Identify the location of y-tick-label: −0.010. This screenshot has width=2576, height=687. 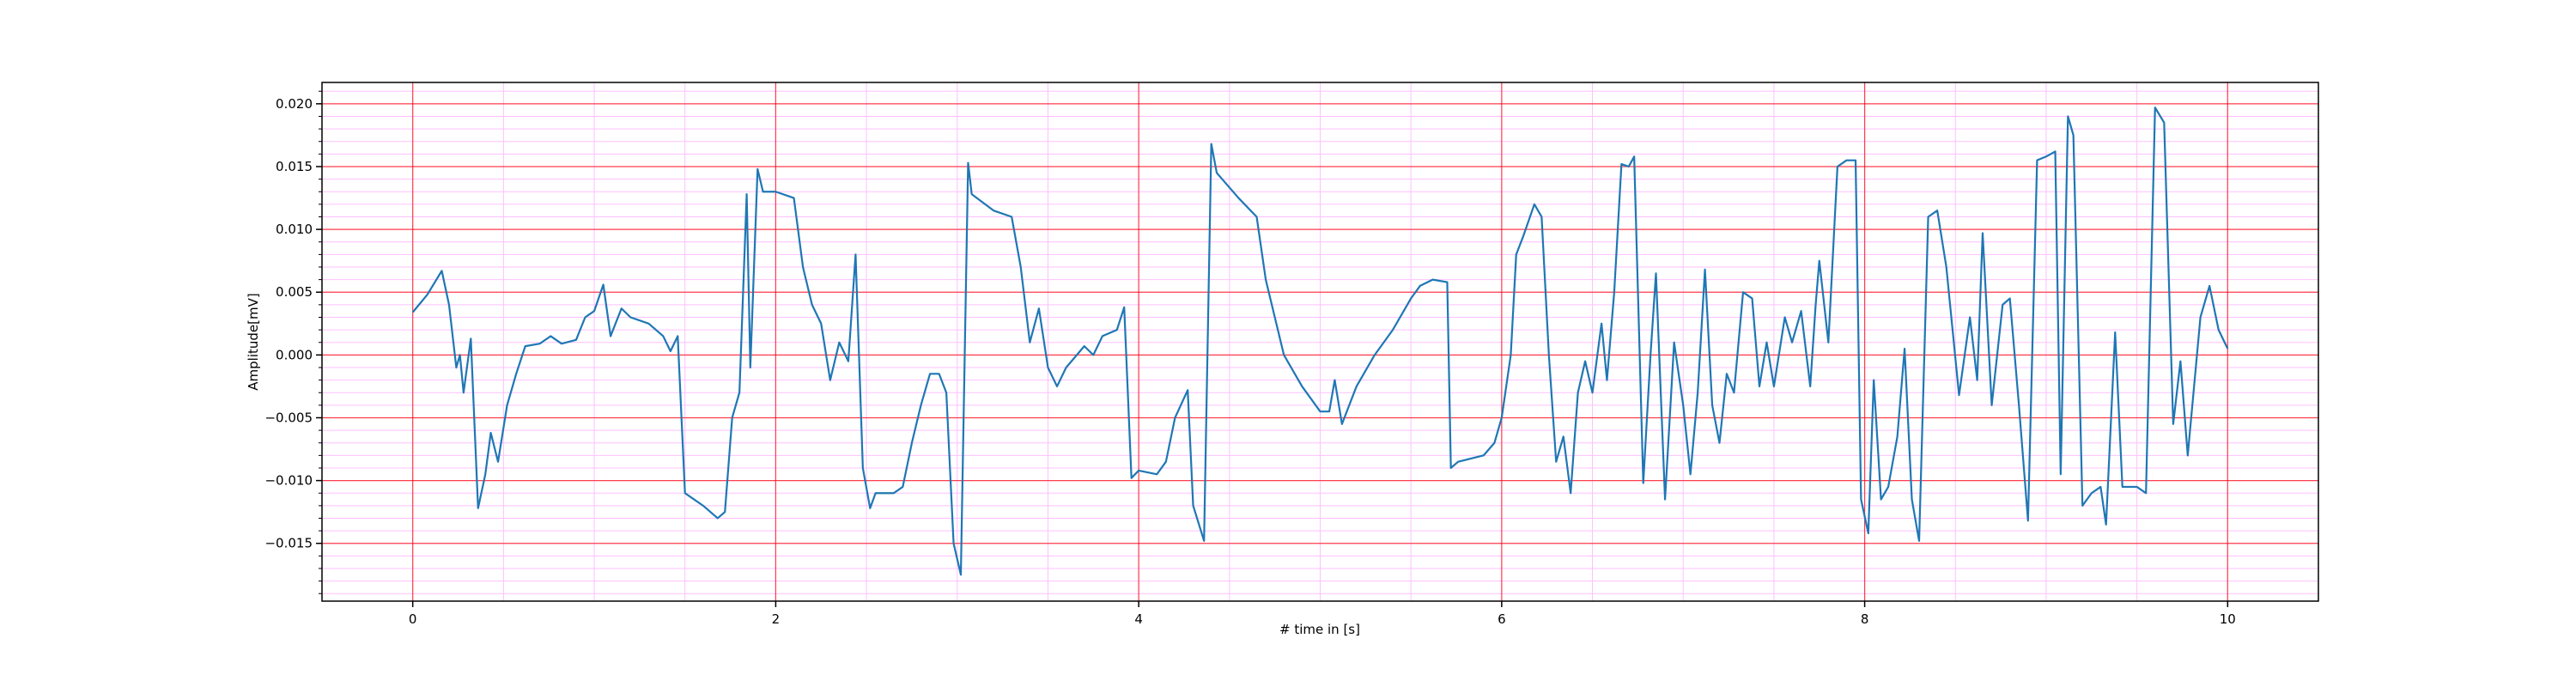
(289, 481).